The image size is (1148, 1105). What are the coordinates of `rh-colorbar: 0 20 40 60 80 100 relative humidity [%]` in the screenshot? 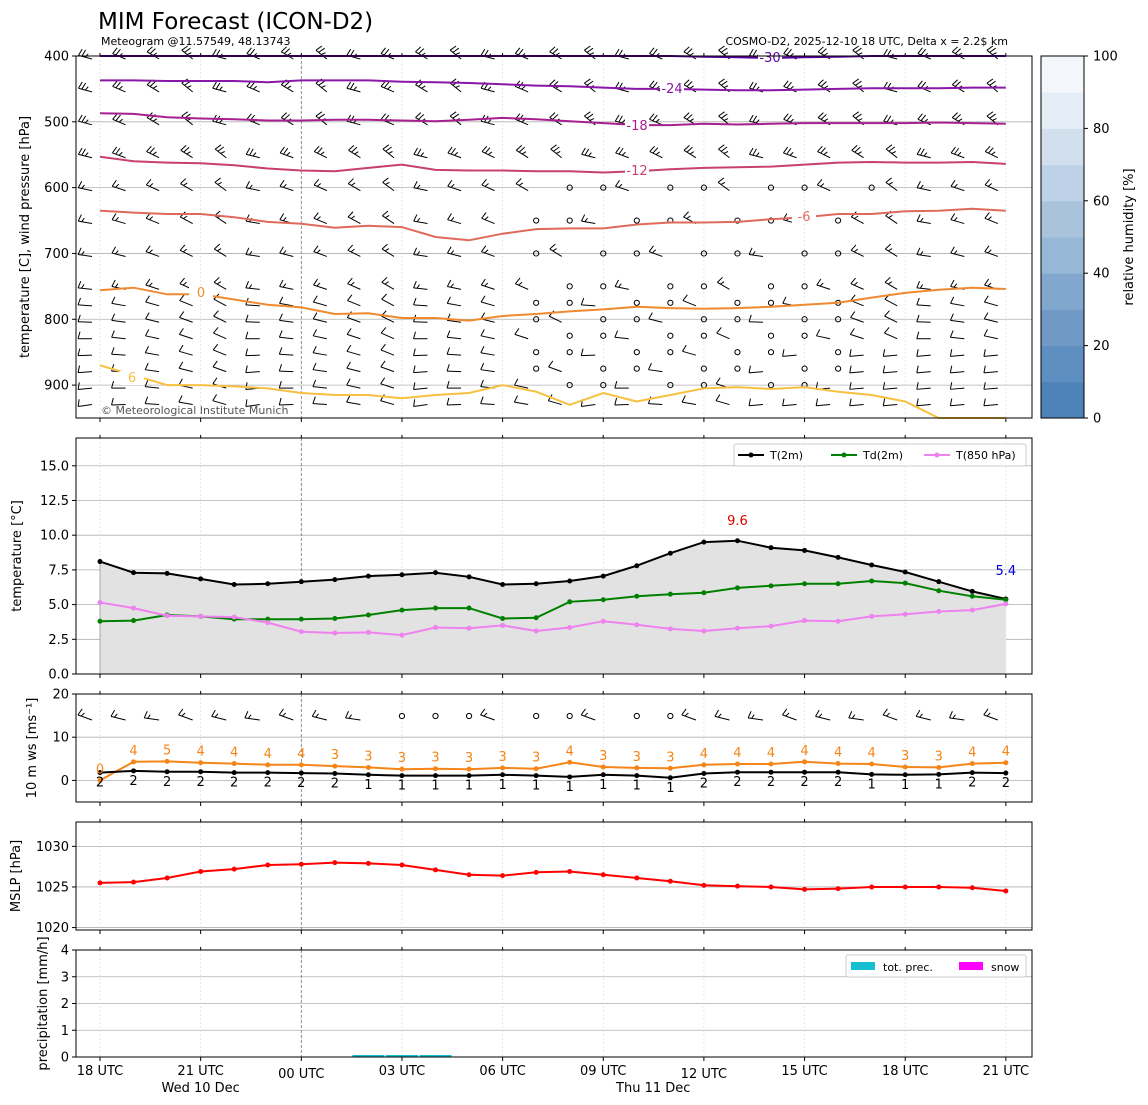 It's located at (1088, 238).